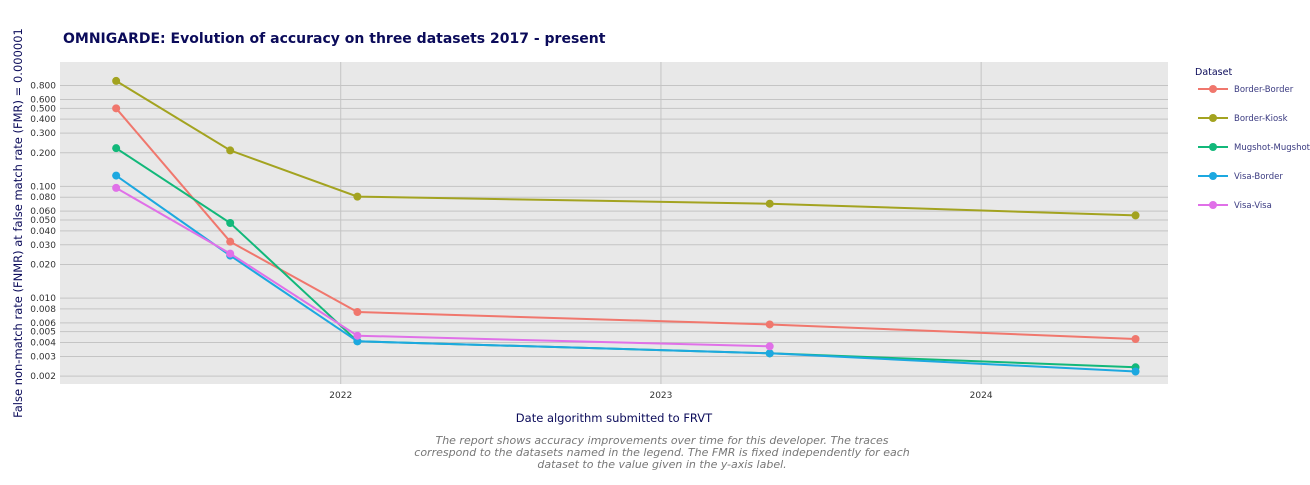  What do you see at coordinates (1258, 177) in the screenshot?
I see `legend-label: Visa-Border` at bounding box center [1258, 177].